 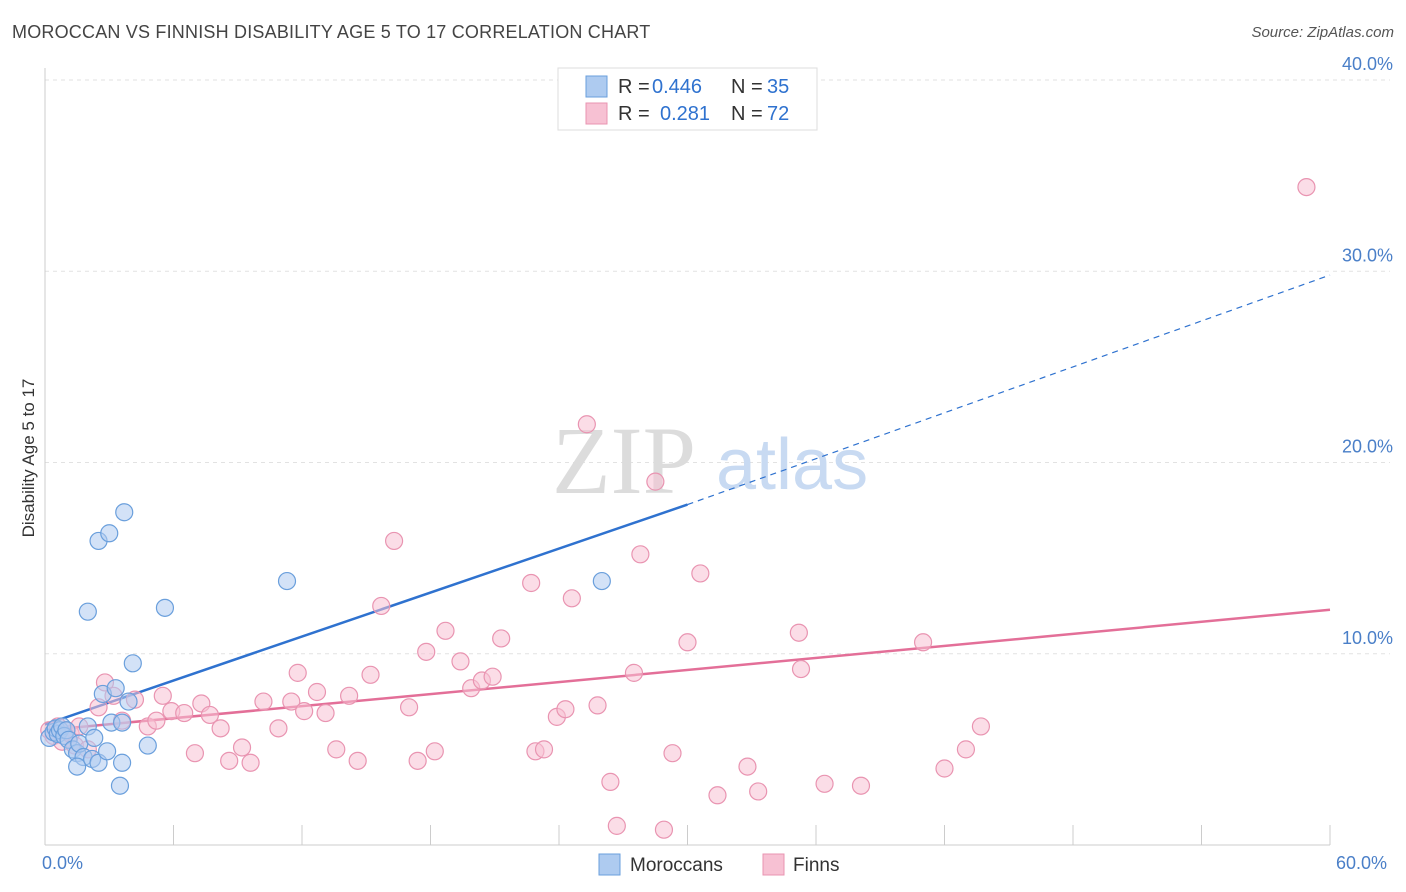 What do you see at coordinates (676, 865) in the screenshot?
I see `bottom-legend-label-moroccans: Moroccans` at bounding box center [676, 865].